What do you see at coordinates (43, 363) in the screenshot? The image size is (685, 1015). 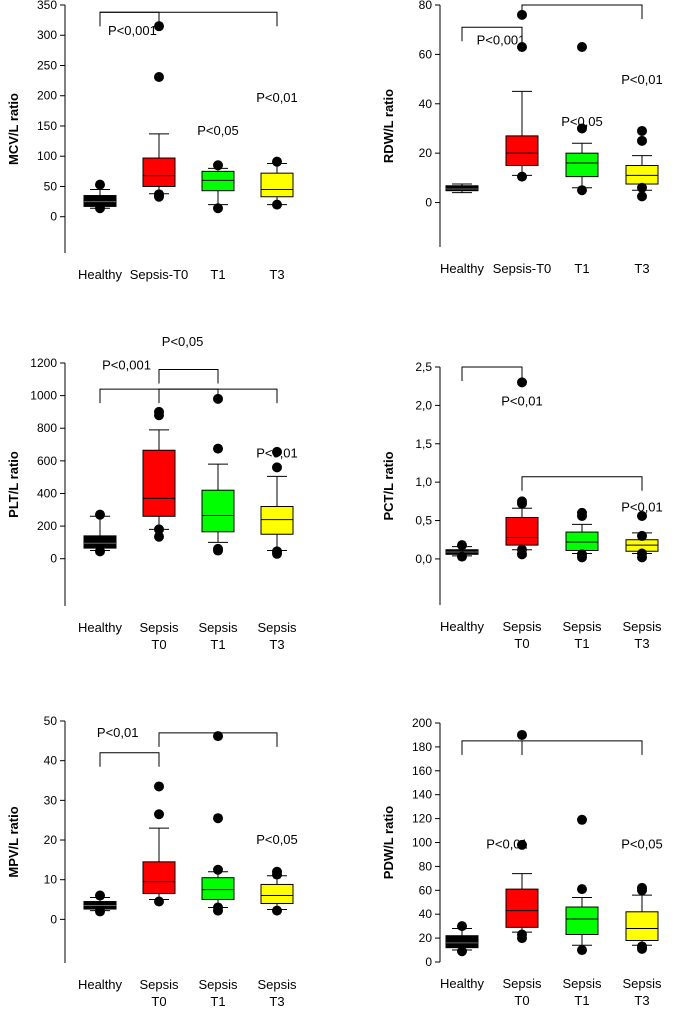 I see `y-tick-label: 1200` at bounding box center [43, 363].